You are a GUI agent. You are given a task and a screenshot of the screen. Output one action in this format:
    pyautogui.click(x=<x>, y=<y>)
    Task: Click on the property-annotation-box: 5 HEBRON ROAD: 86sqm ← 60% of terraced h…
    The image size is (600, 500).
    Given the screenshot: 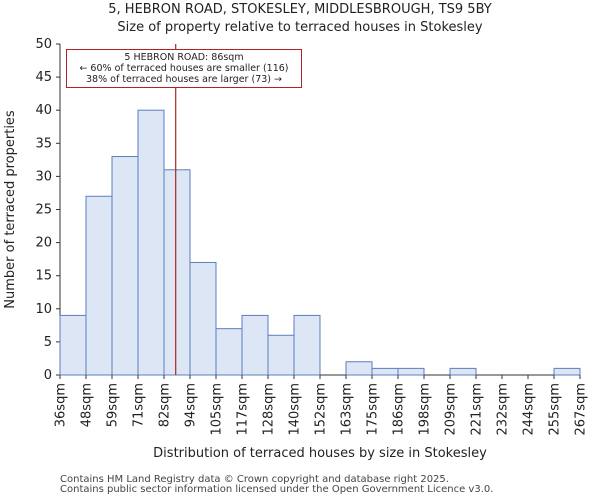 What is the action you would take?
    pyautogui.click(x=184, y=68)
    